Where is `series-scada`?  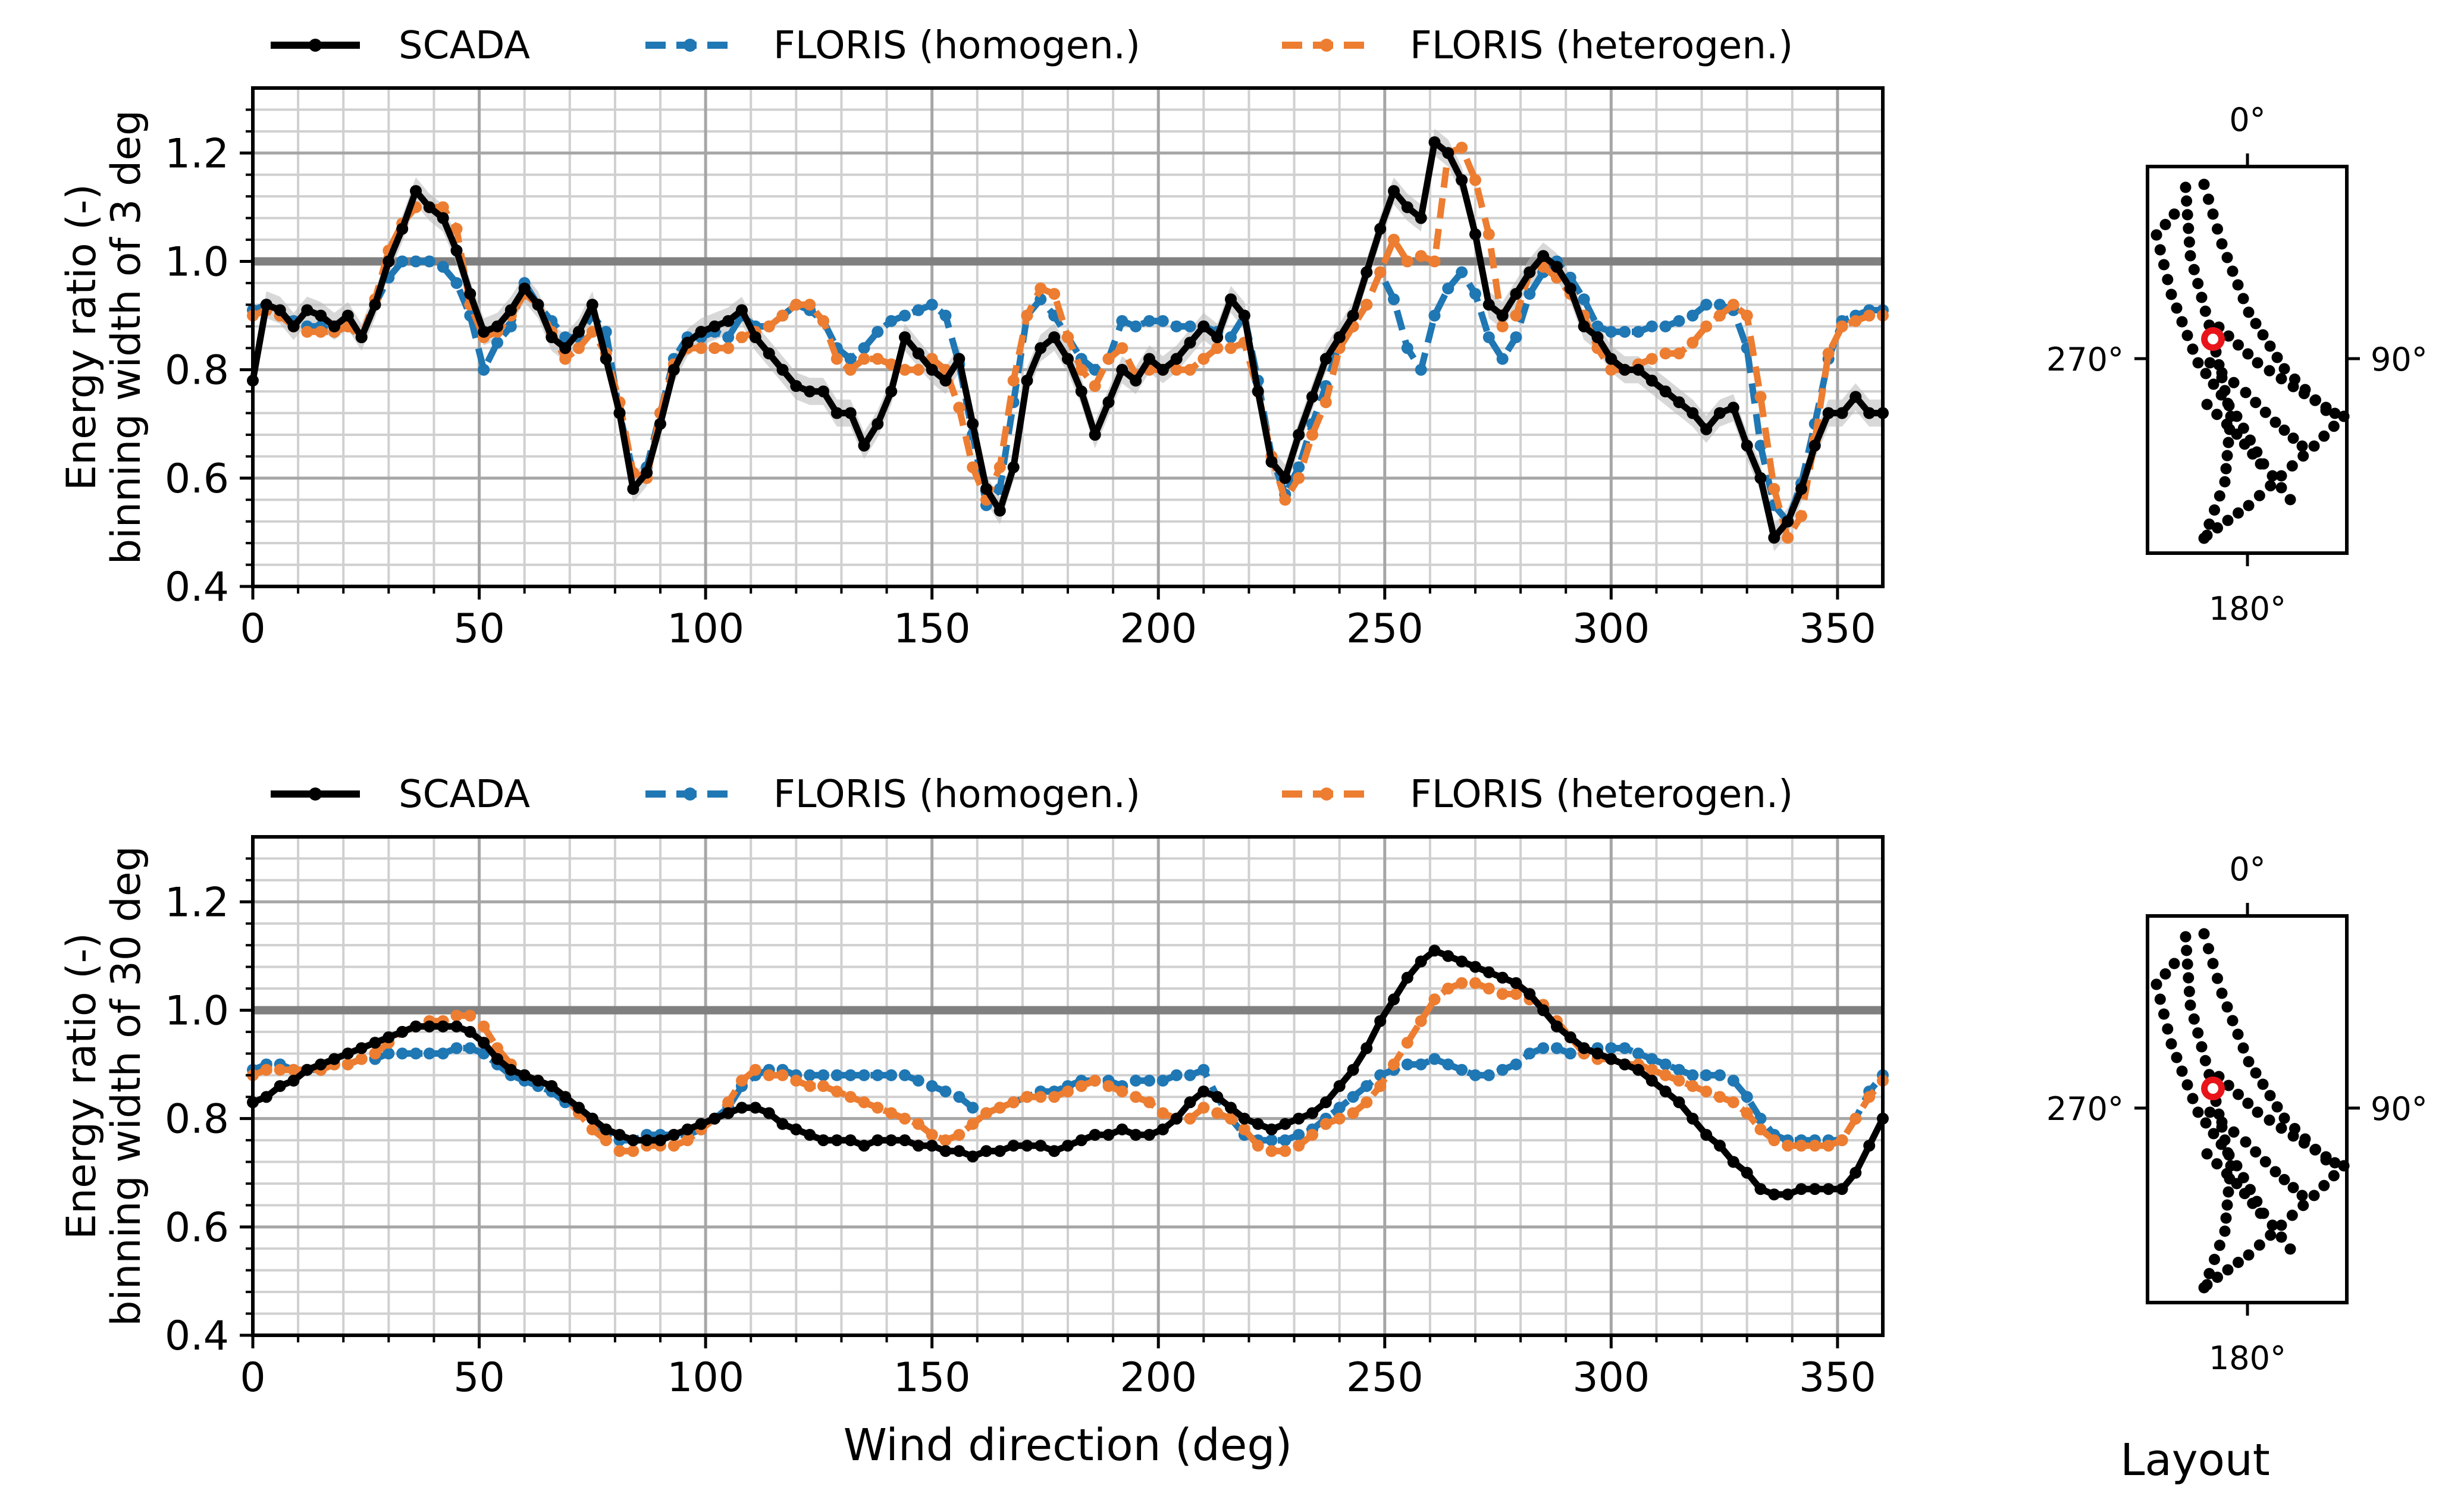 series-scada is located at coordinates (1068, 1073).